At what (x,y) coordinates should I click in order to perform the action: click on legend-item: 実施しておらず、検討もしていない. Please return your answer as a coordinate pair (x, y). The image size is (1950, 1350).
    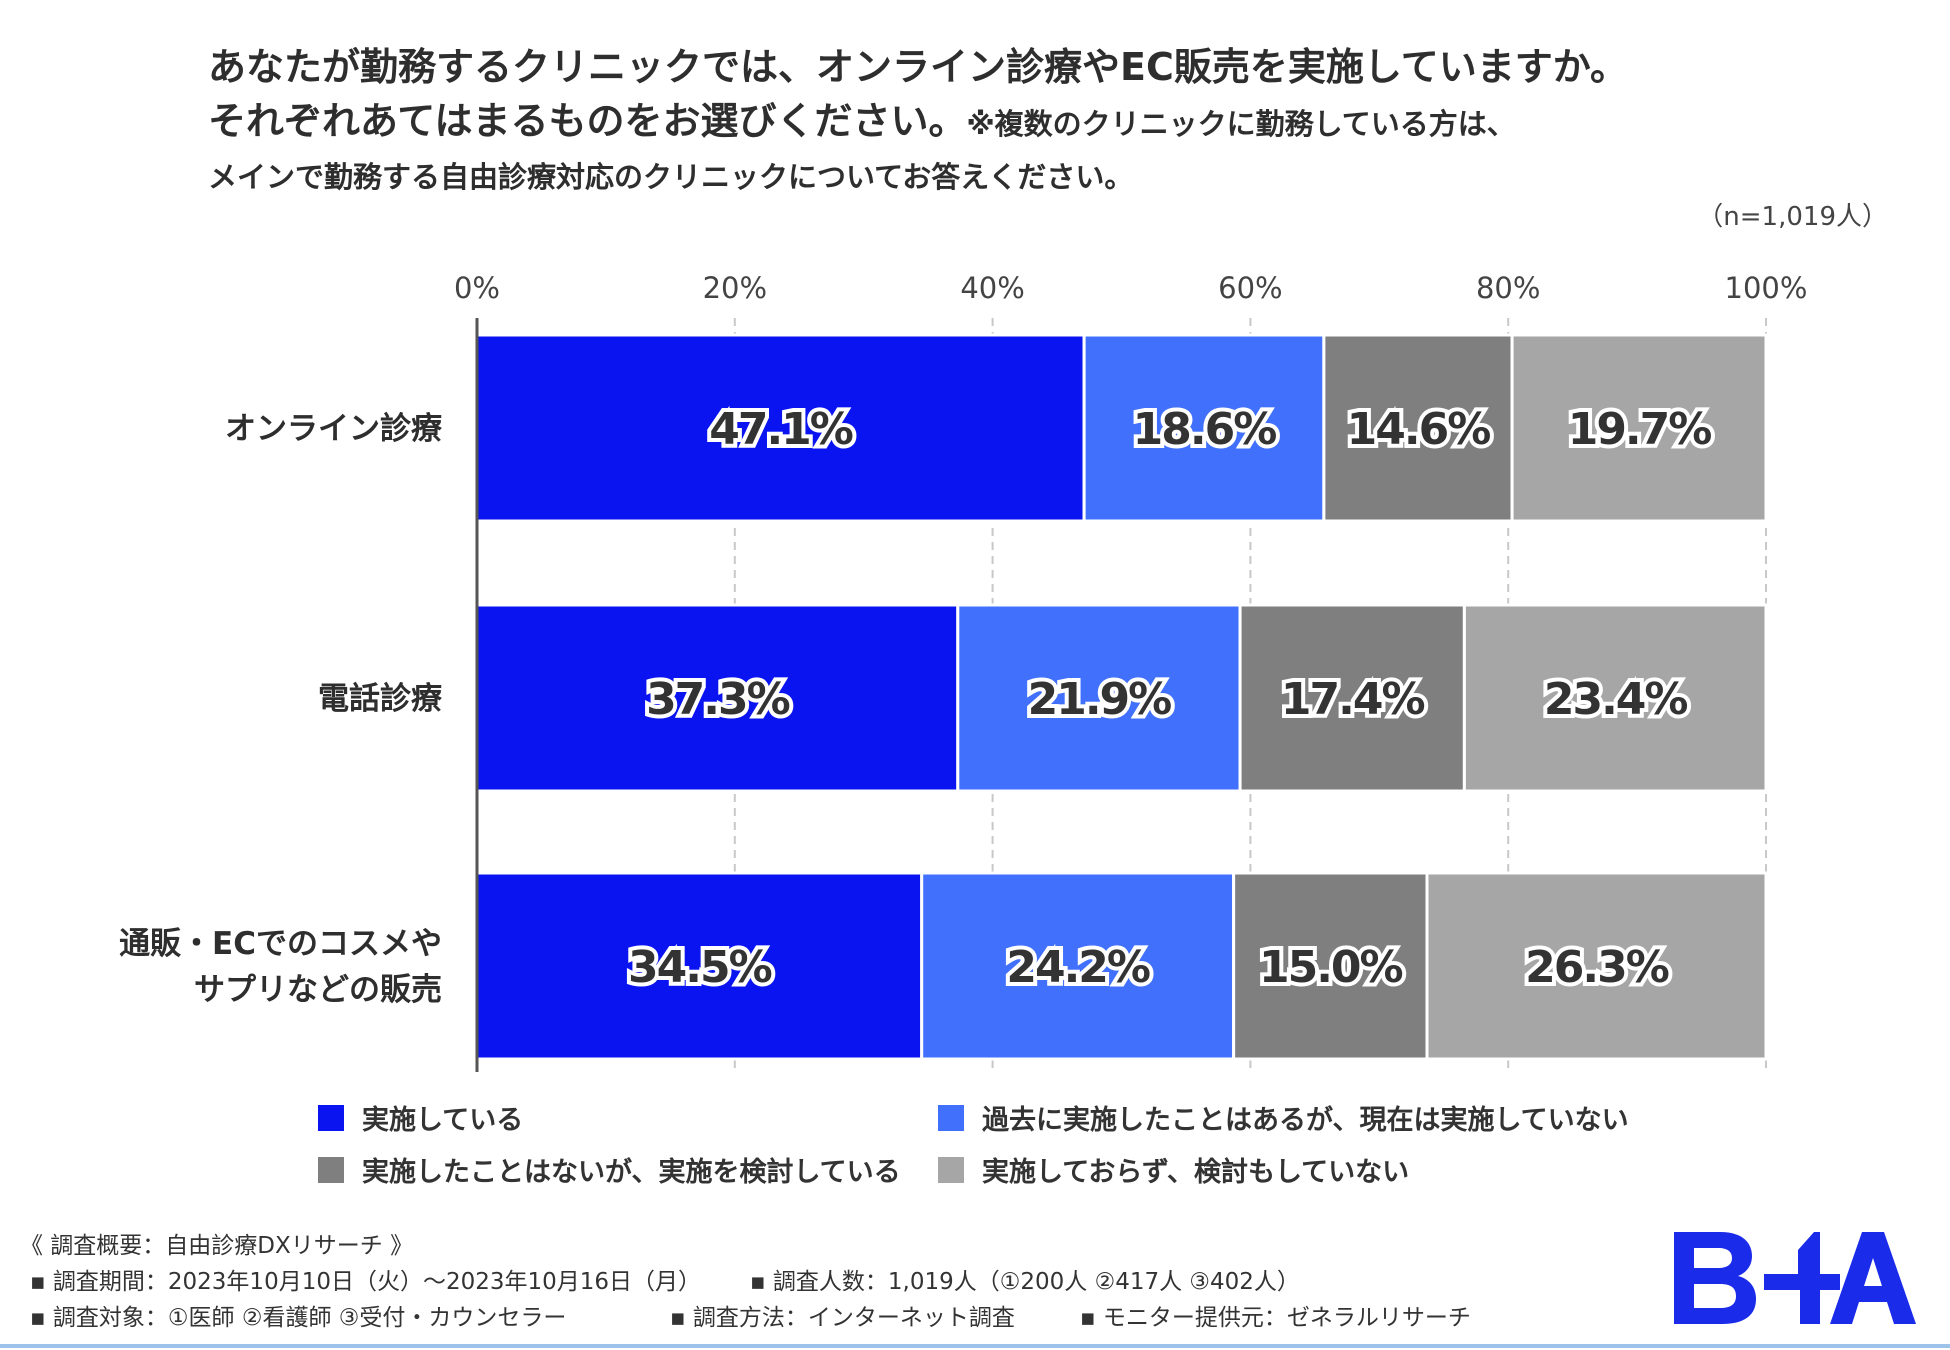
    Looking at the image, I should click on (1173, 1169).